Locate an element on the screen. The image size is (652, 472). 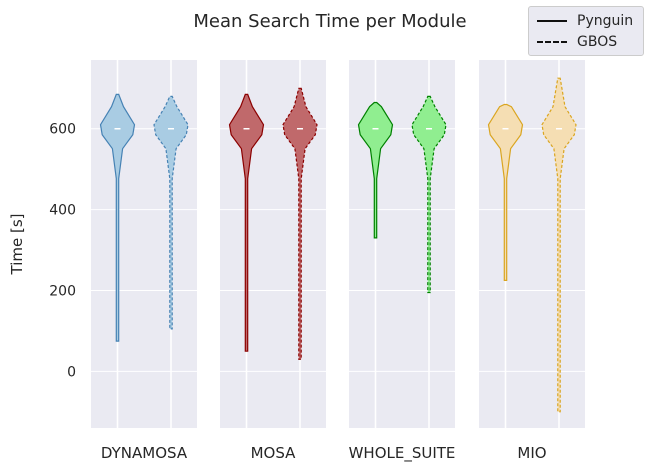
panel-dynamosa: DYNAMOSA is located at coordinates (144, 261).